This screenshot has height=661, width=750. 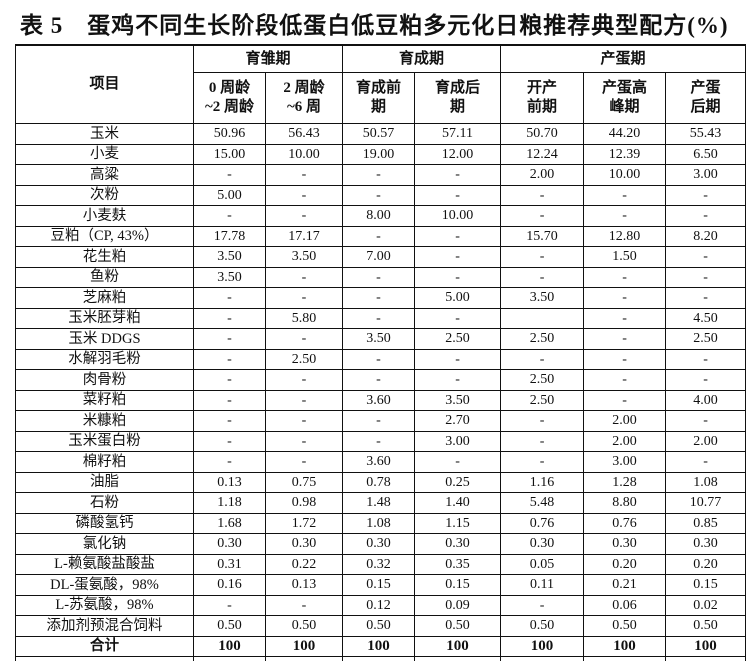 I want to click on value-cell: 56.43, so click(x=304, y=134).